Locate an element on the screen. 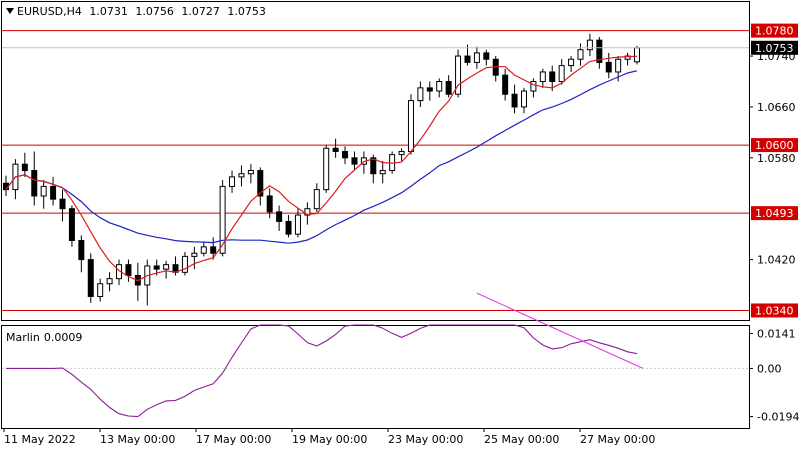 The width and height of the screenshot is (807, 452). low-value: 1.0727 is located at coordinates (200, 11).